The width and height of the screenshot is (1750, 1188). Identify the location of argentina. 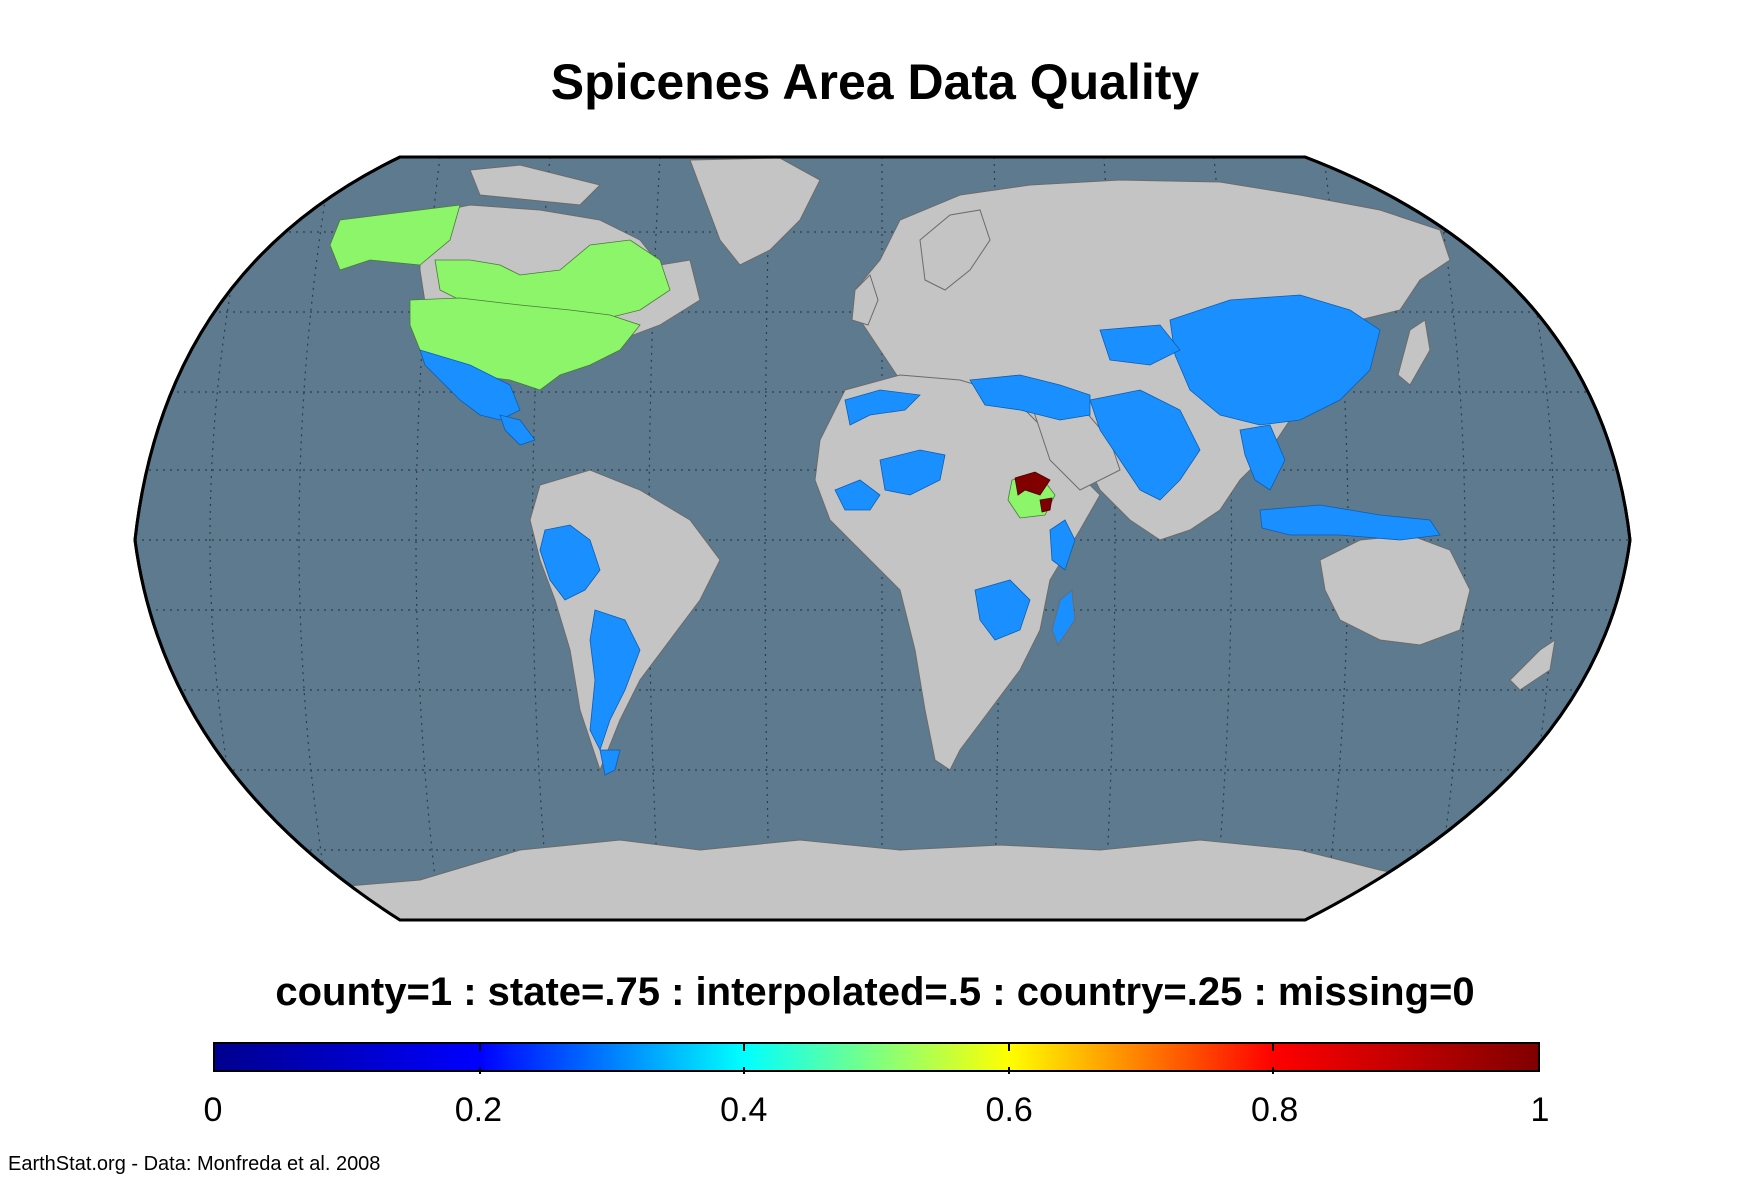
(615, 680).